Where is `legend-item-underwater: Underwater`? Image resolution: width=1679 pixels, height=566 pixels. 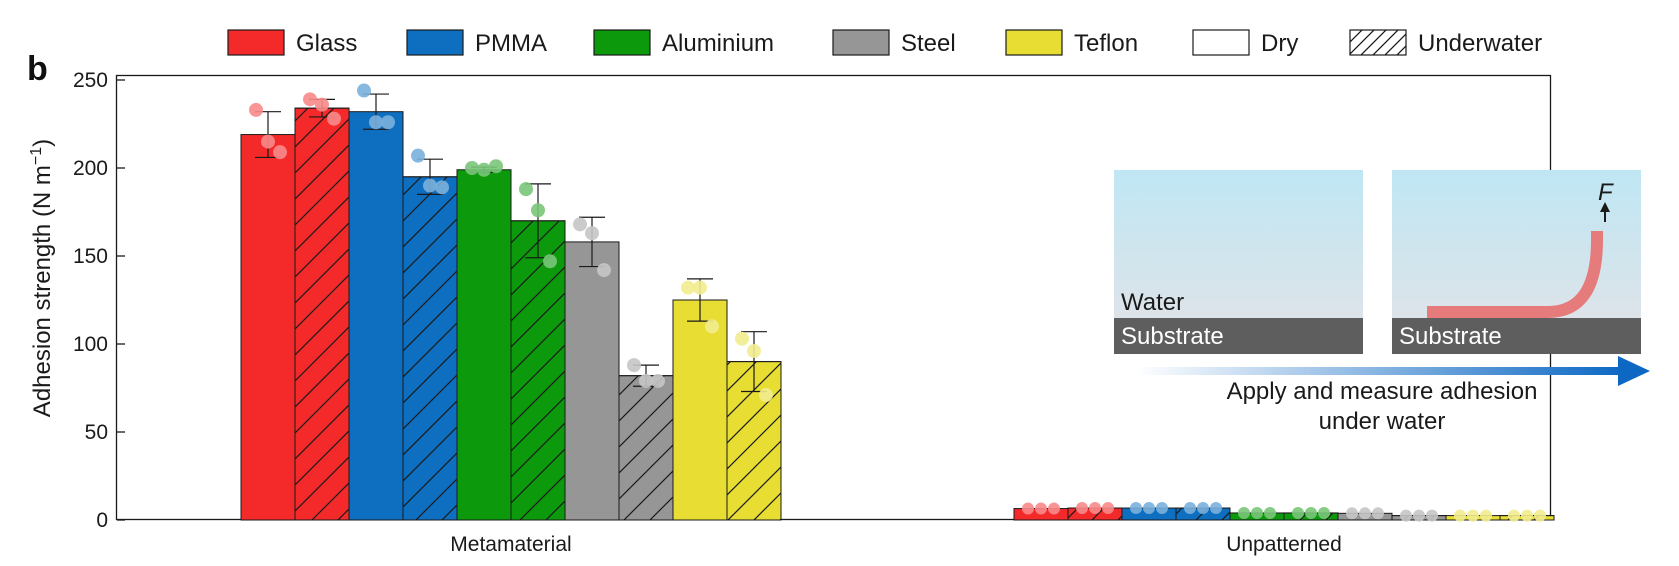 legend-item-underwater: Underwater is located at coordinates (1445, 43).